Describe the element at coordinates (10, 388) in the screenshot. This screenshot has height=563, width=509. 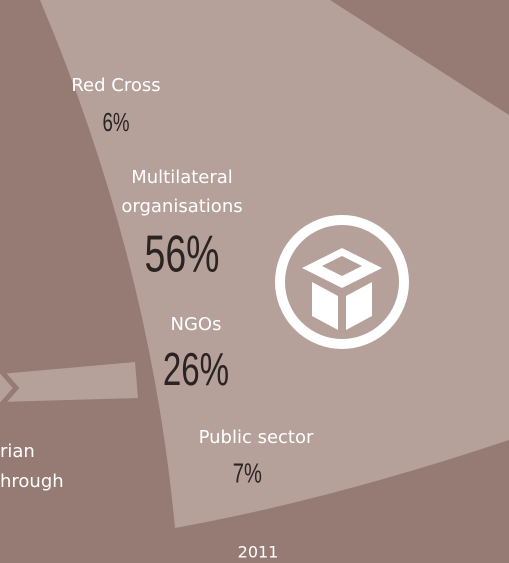
I see `chevron` at that location.